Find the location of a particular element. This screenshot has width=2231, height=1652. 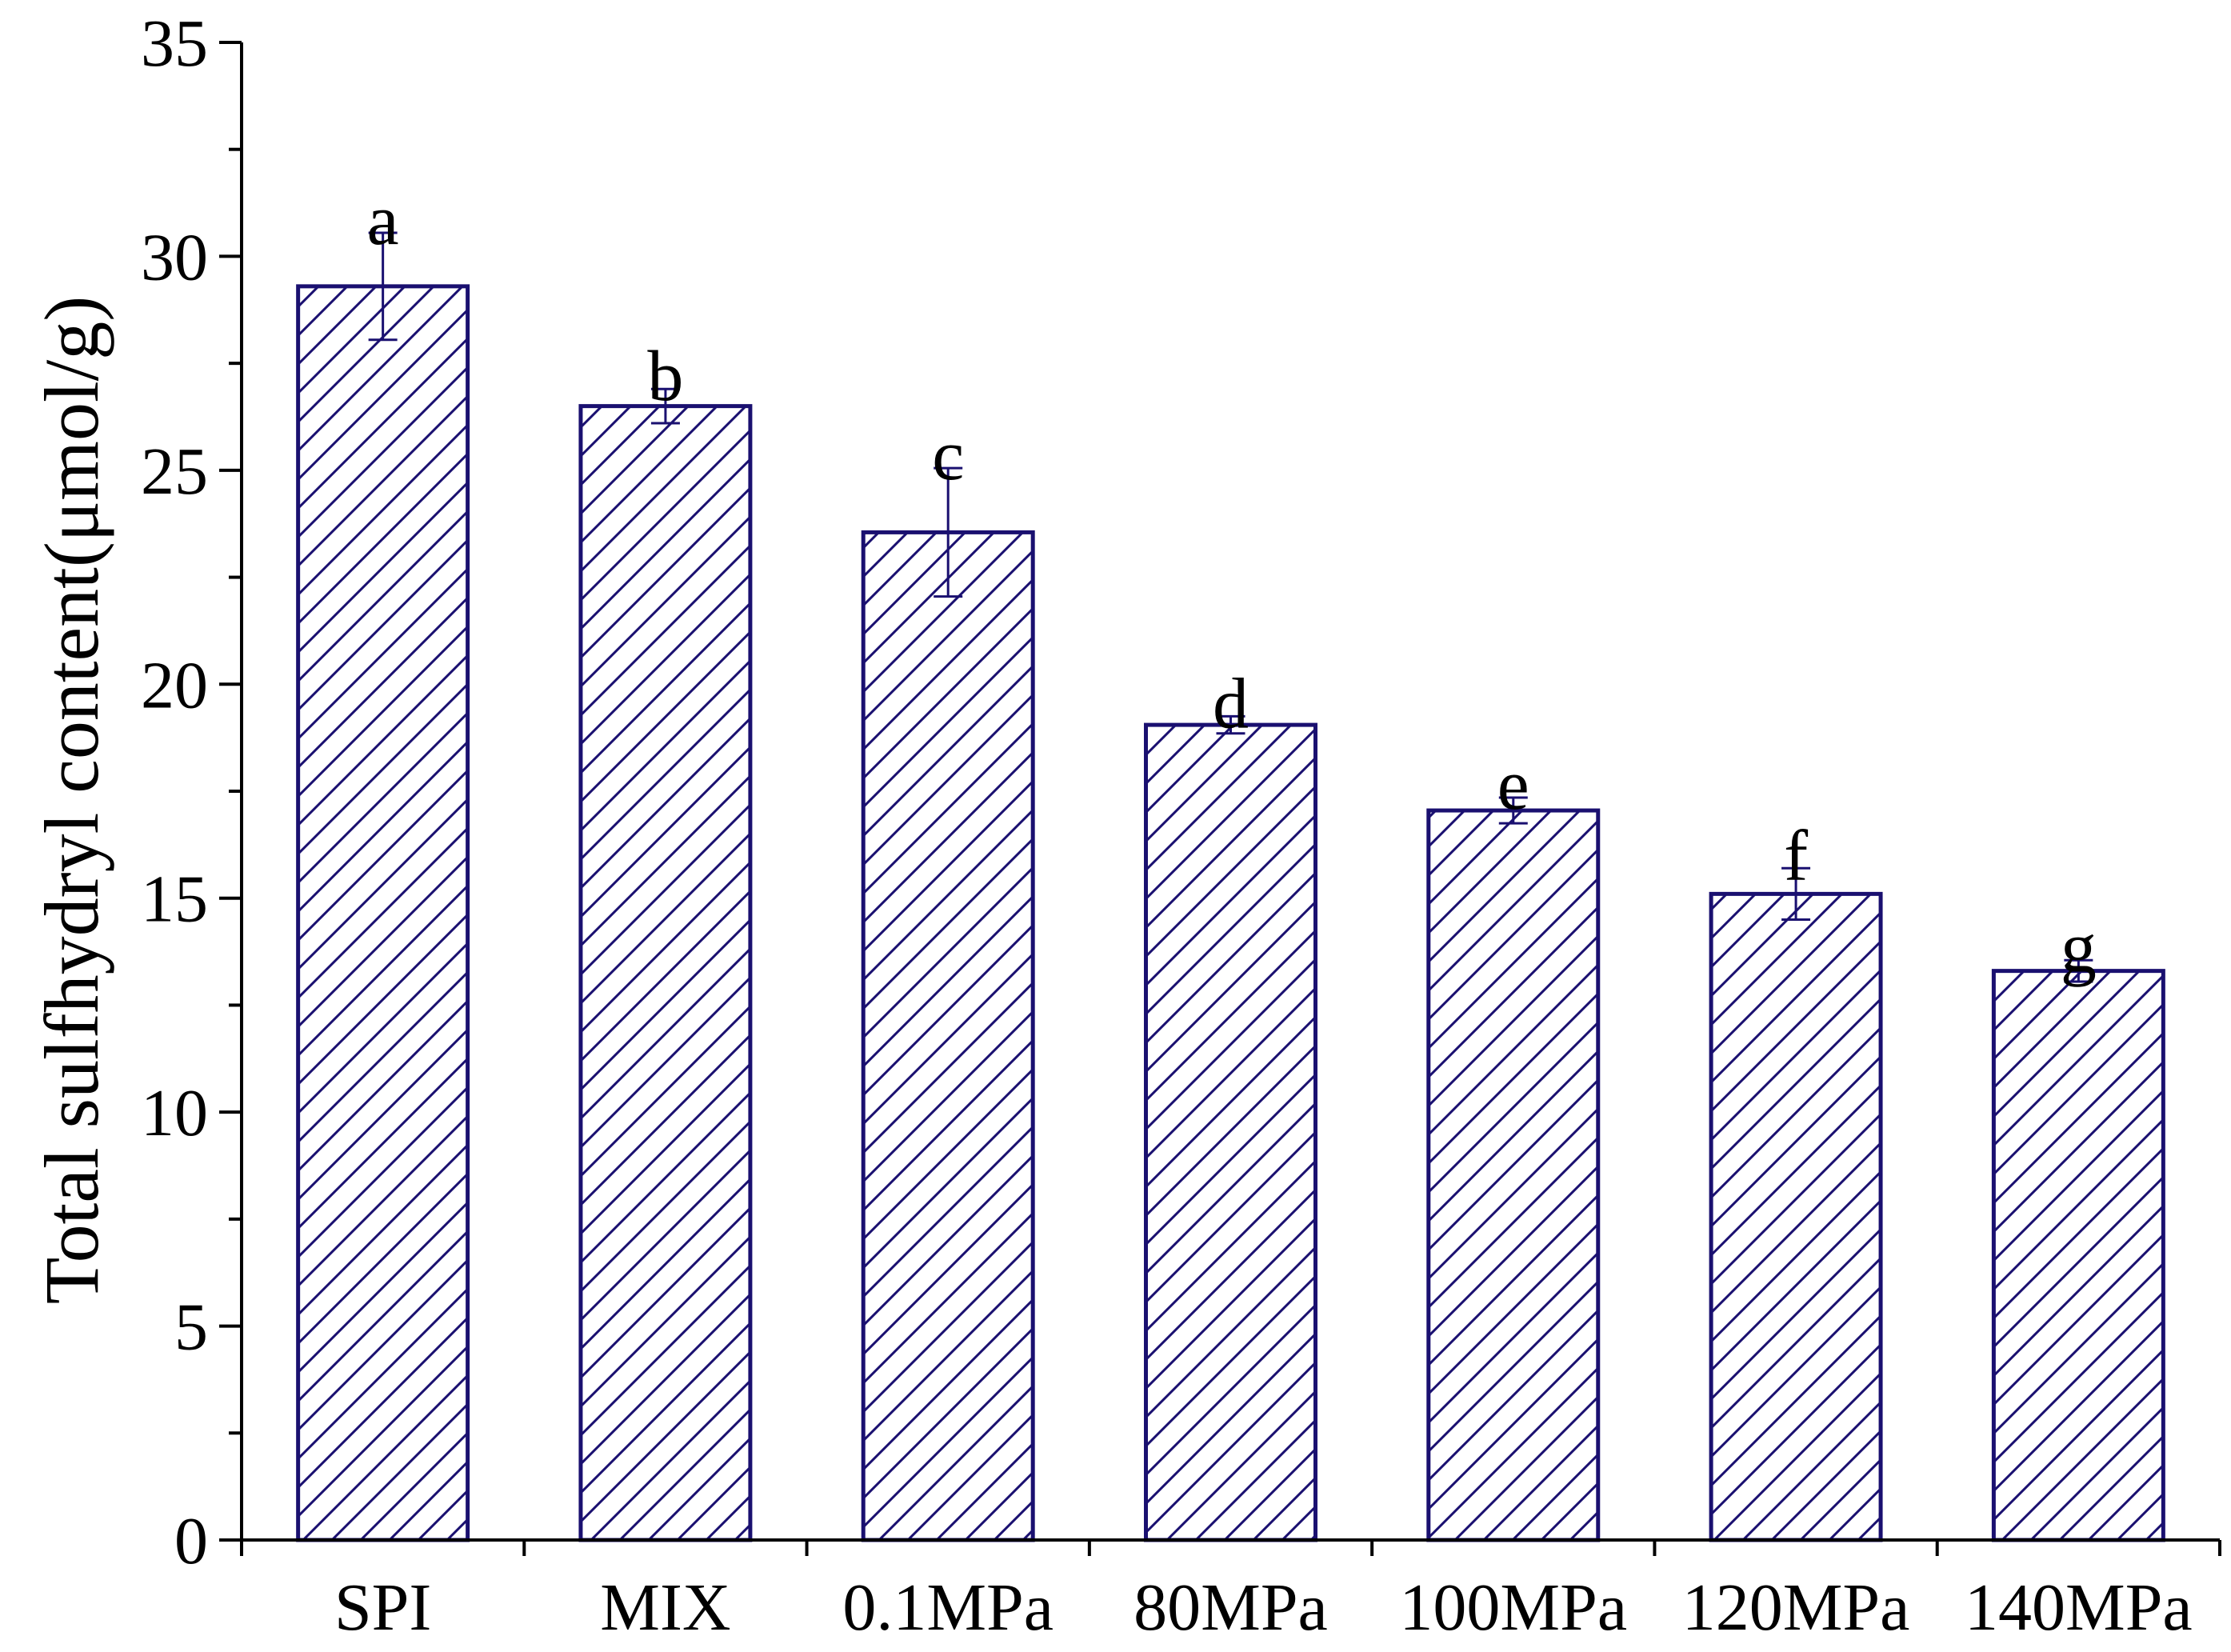

y-tick-label: 0 is located at coordinates (191, 1541).